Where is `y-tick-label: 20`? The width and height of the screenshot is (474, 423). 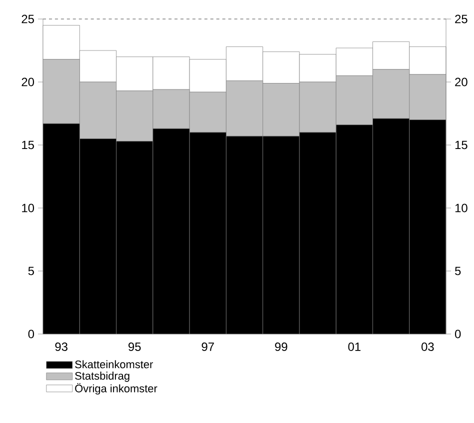 y-tick-label: 20 is located at coordinates (461, 82).